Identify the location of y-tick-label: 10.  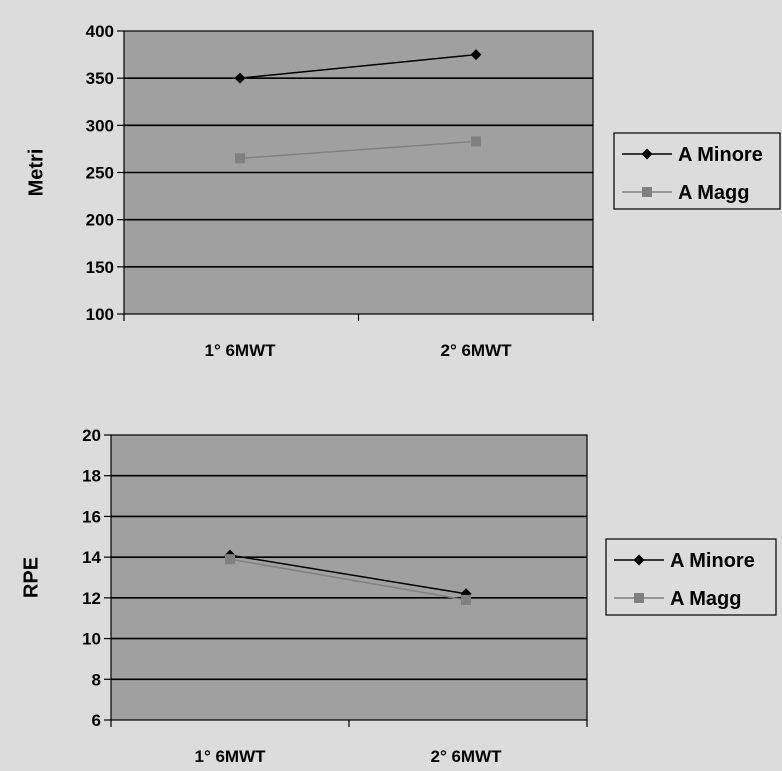
(91, 639).